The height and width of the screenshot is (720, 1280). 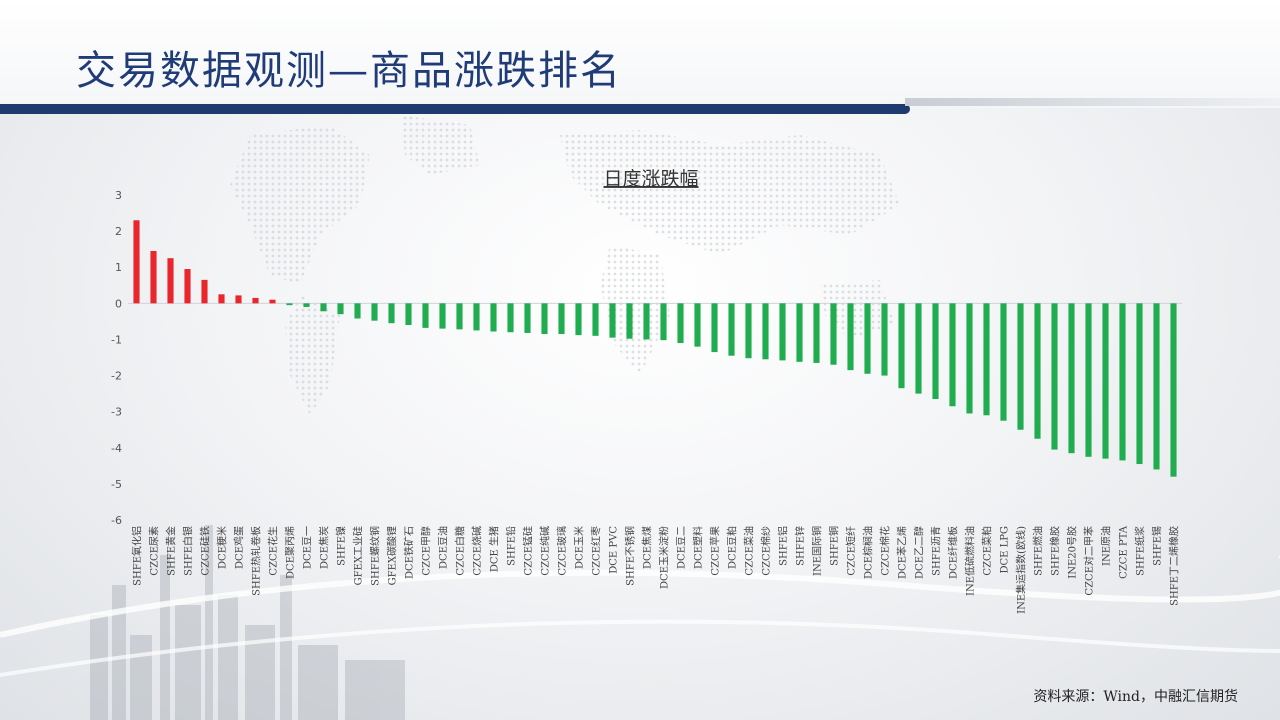 What do you see at coordinates (455, 109) in the screenshot?
I see `title-rule` at bounding box center [455, 109].